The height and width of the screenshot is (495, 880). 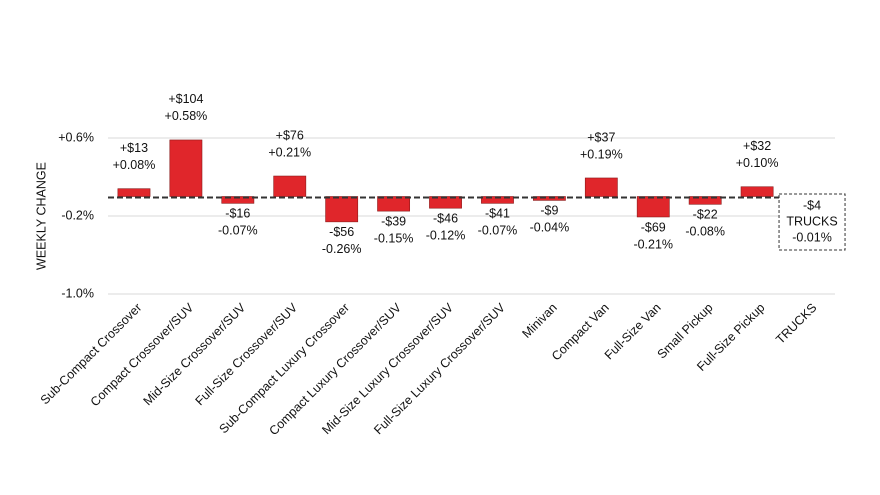 What do you see at coordinates (705, 215) in the screenshot?
I see `dollar-label: -$22` at bounding box center [705, 215].